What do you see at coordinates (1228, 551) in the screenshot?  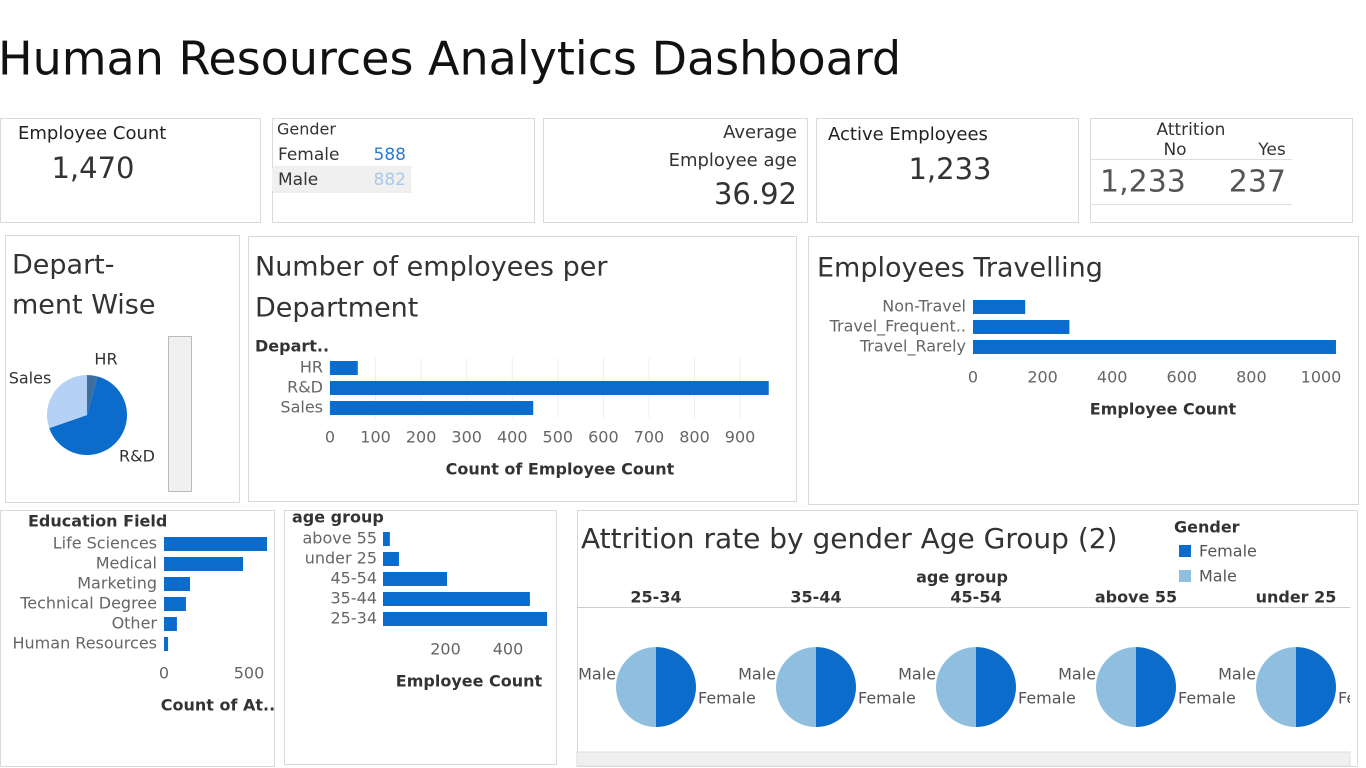 I see `legend-label: Female` at bounding box center [1228, 551].